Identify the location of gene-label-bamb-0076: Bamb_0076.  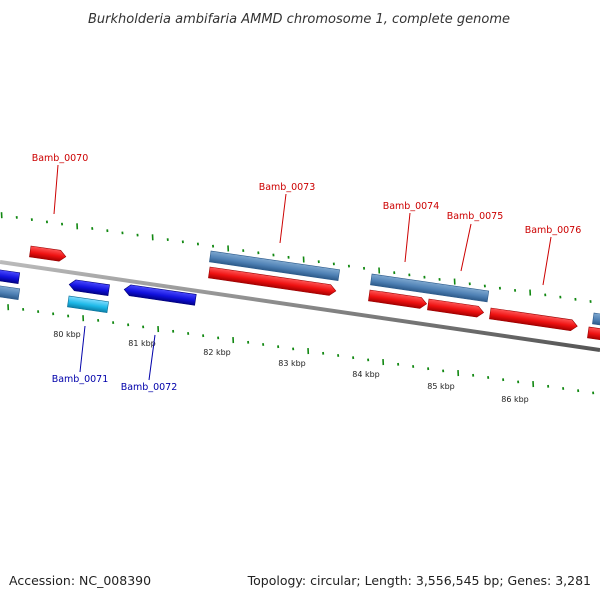
(553, 230).